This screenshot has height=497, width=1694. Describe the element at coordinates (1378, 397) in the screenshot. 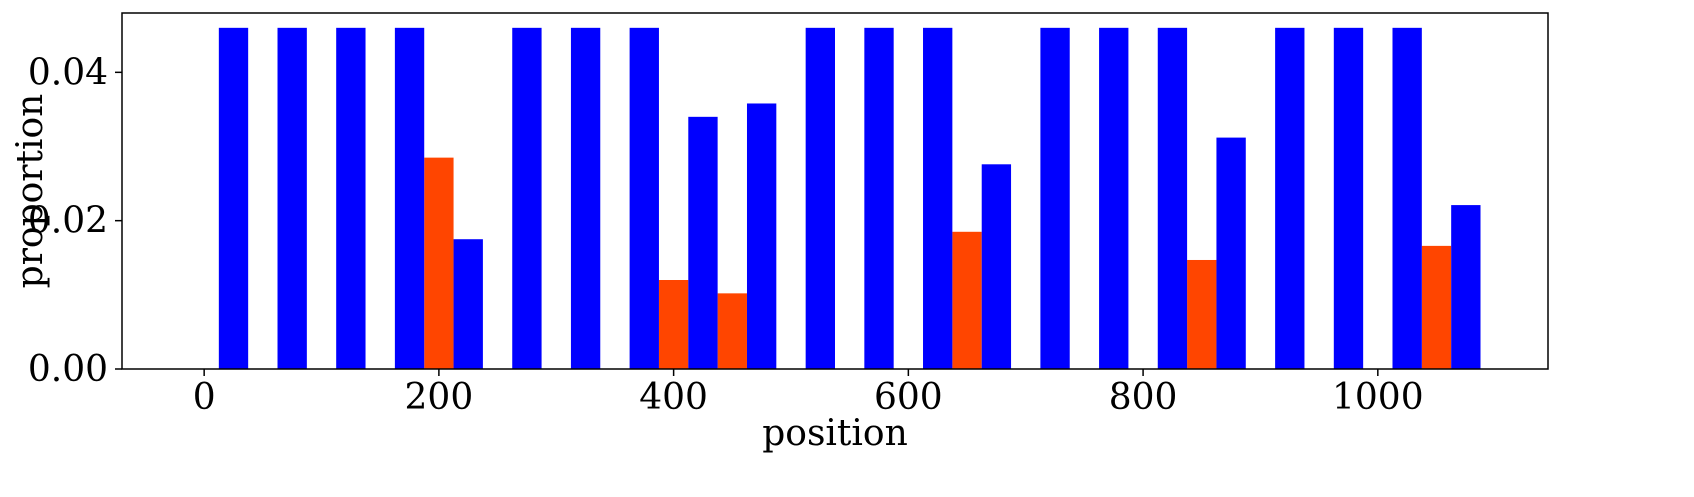

I see `x-tick-label-5: 1000` at that location.